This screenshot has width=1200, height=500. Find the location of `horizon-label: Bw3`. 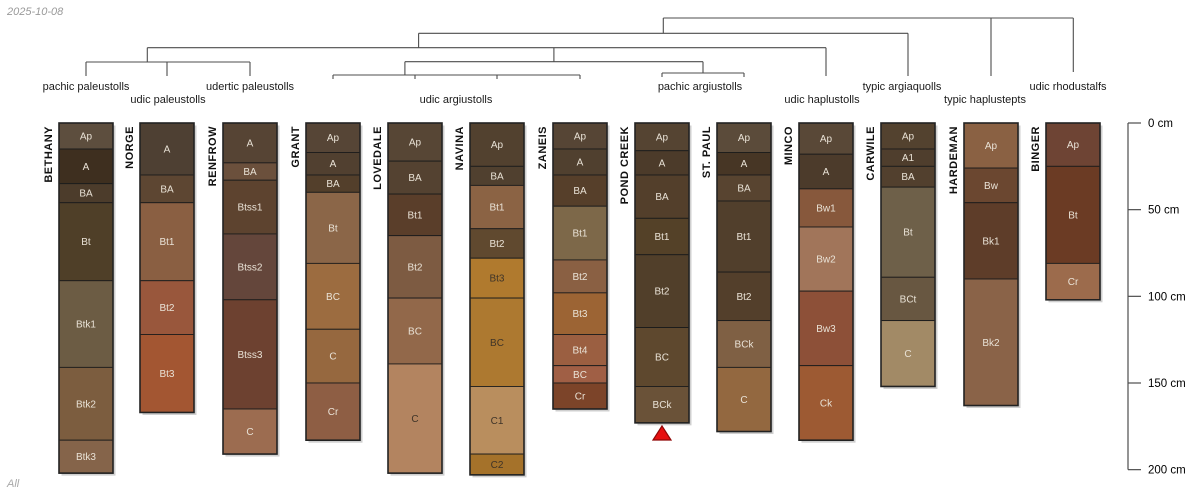

horizon-label: Bw3 is located at coordinates (826, 329).